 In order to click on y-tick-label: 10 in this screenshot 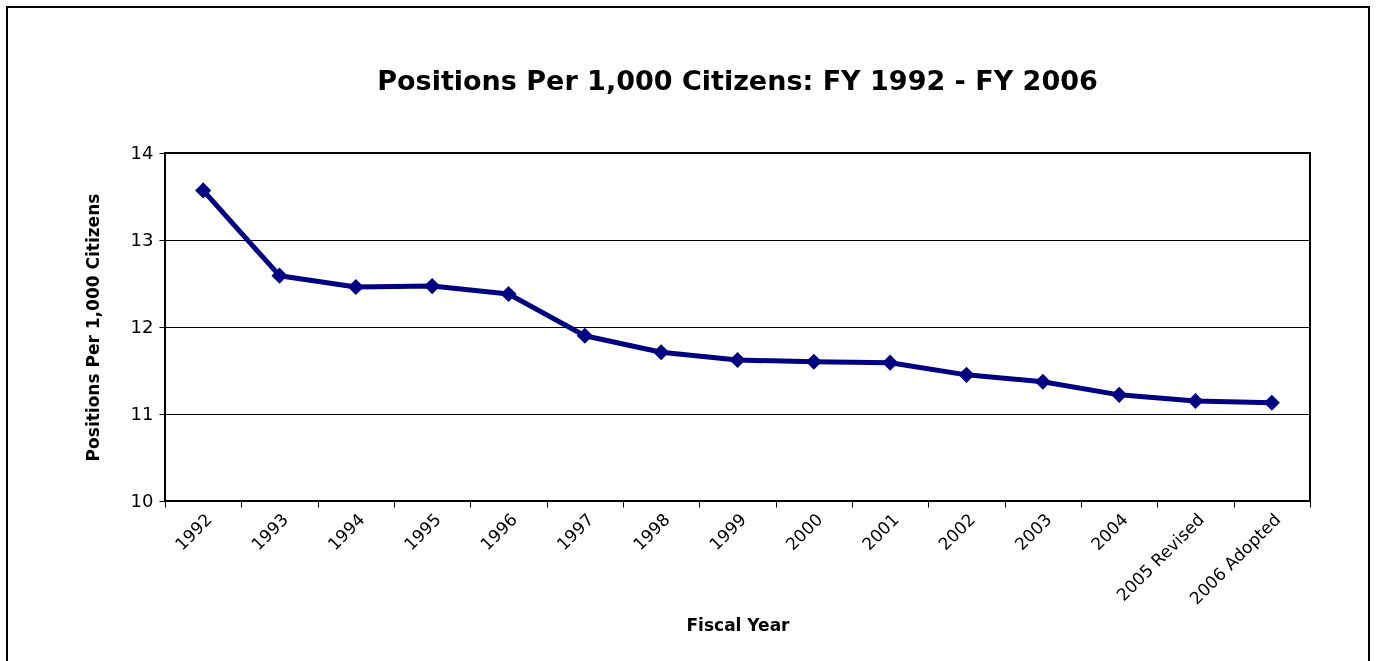, I will do `click(142, 500)`.